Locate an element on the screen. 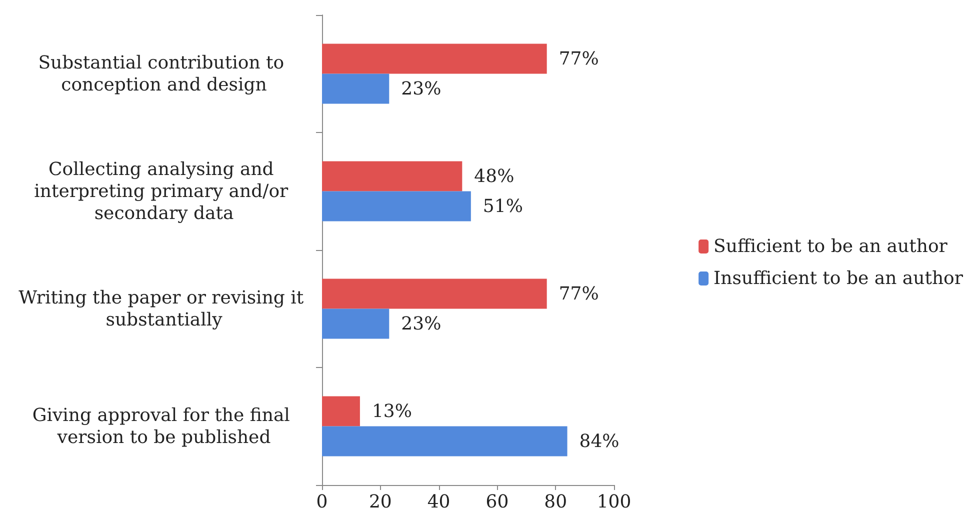 This screenshot has height=525, width=970. legend-label: Sufficient to be an author is located at coordinates (831, 246).